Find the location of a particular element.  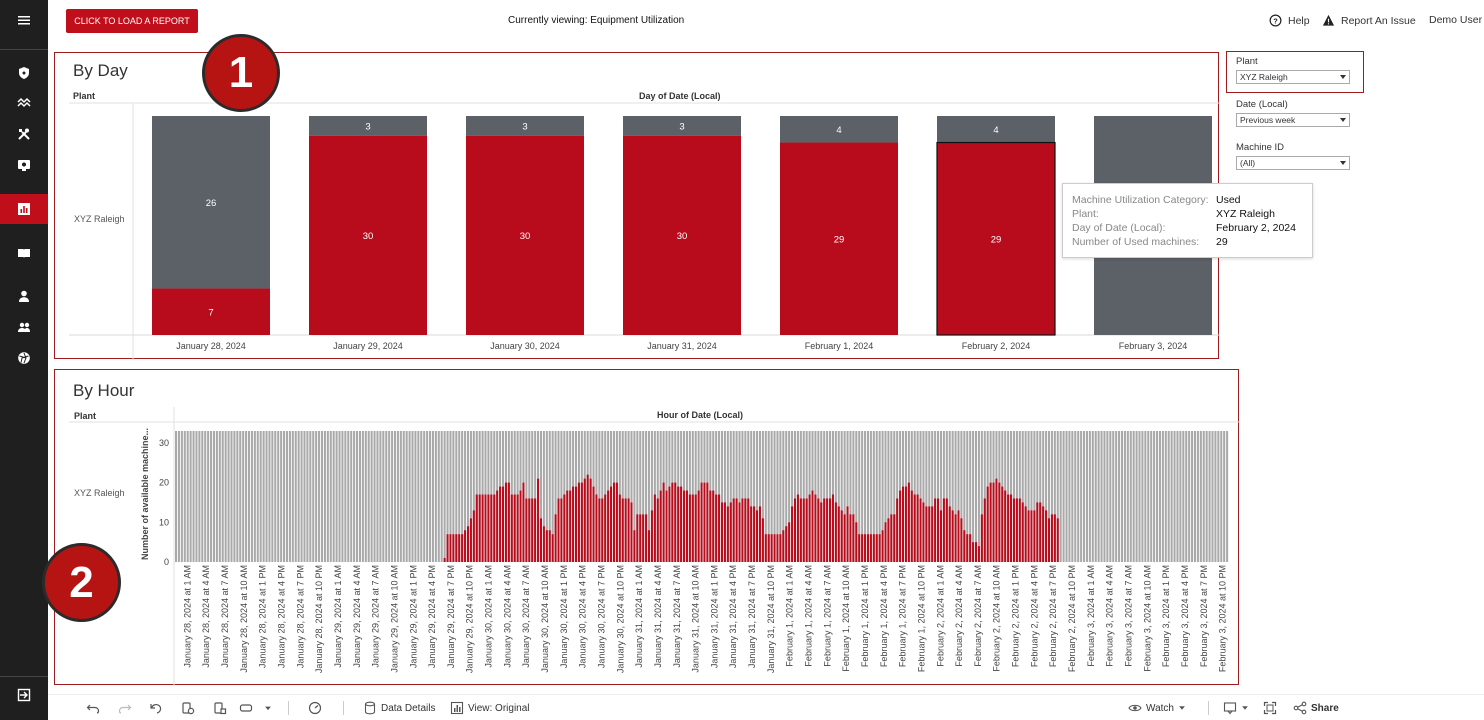

plant-filter-label: Plant is located at coordinates (1247, 61).